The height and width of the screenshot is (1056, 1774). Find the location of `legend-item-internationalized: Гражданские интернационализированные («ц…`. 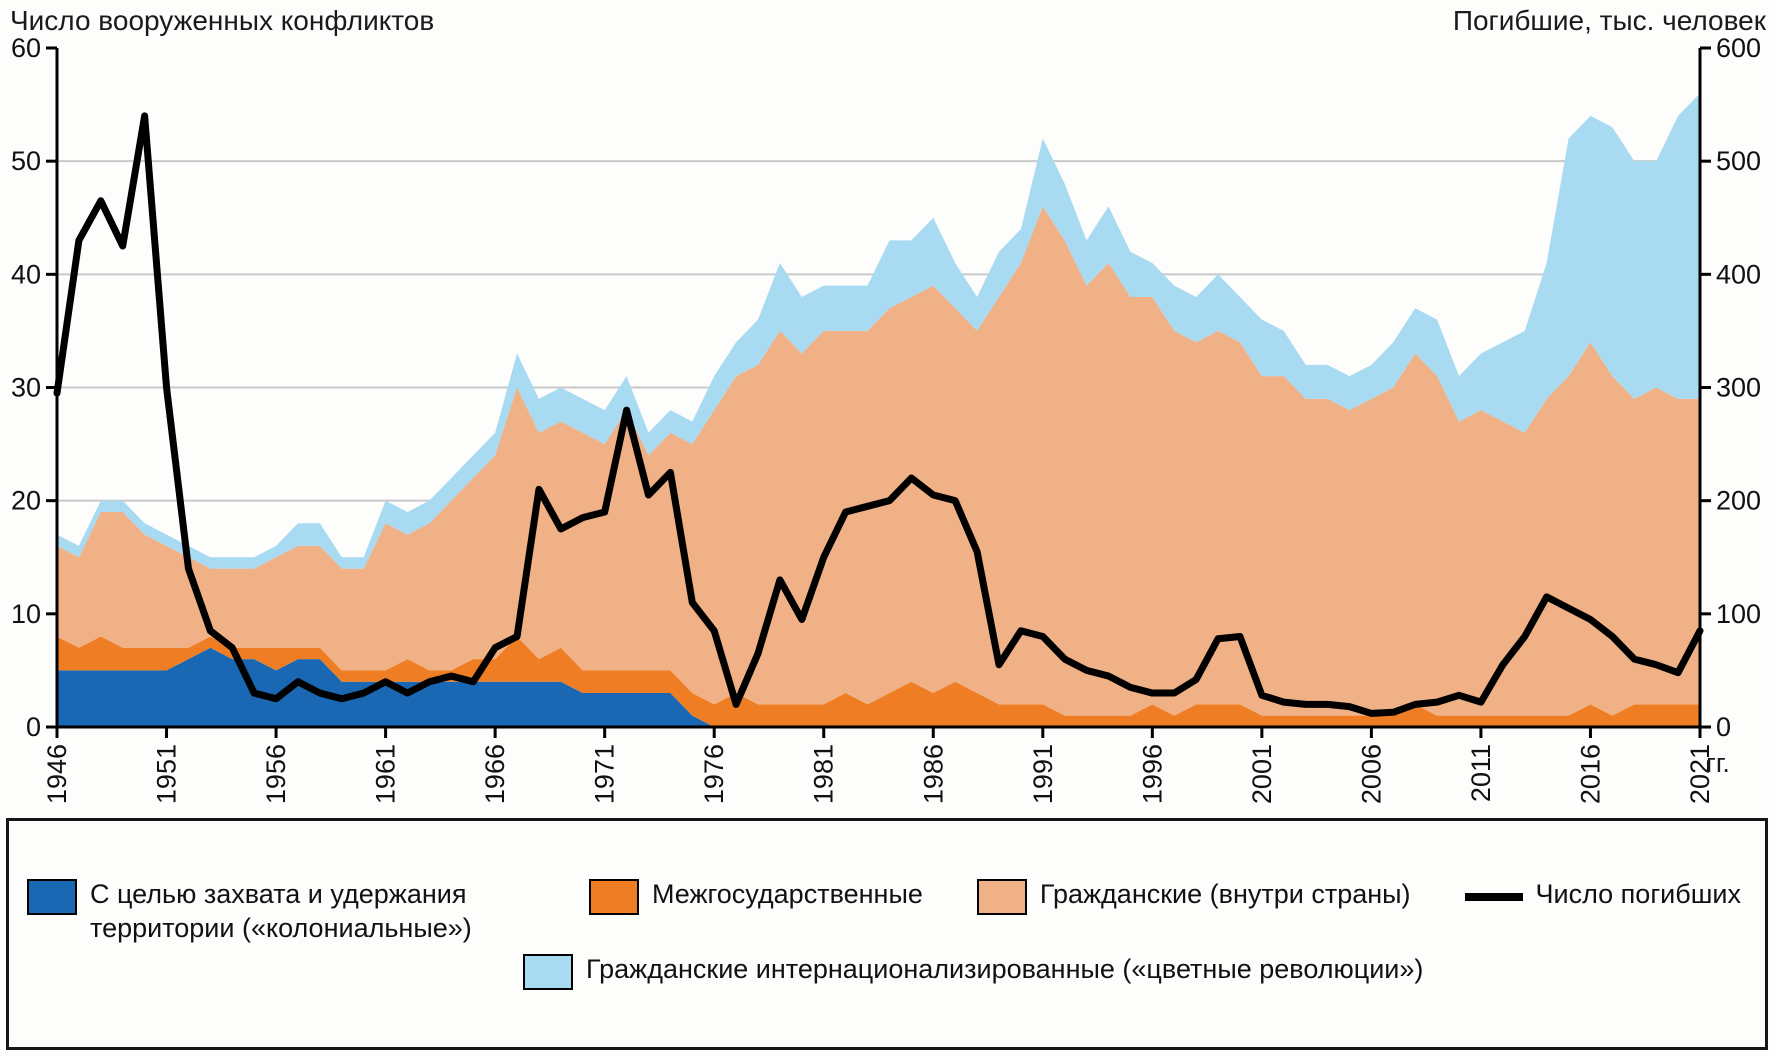

legend-item-internationalized: Гражданские интернационализированные («ц… is located at coordinates (973, 972).